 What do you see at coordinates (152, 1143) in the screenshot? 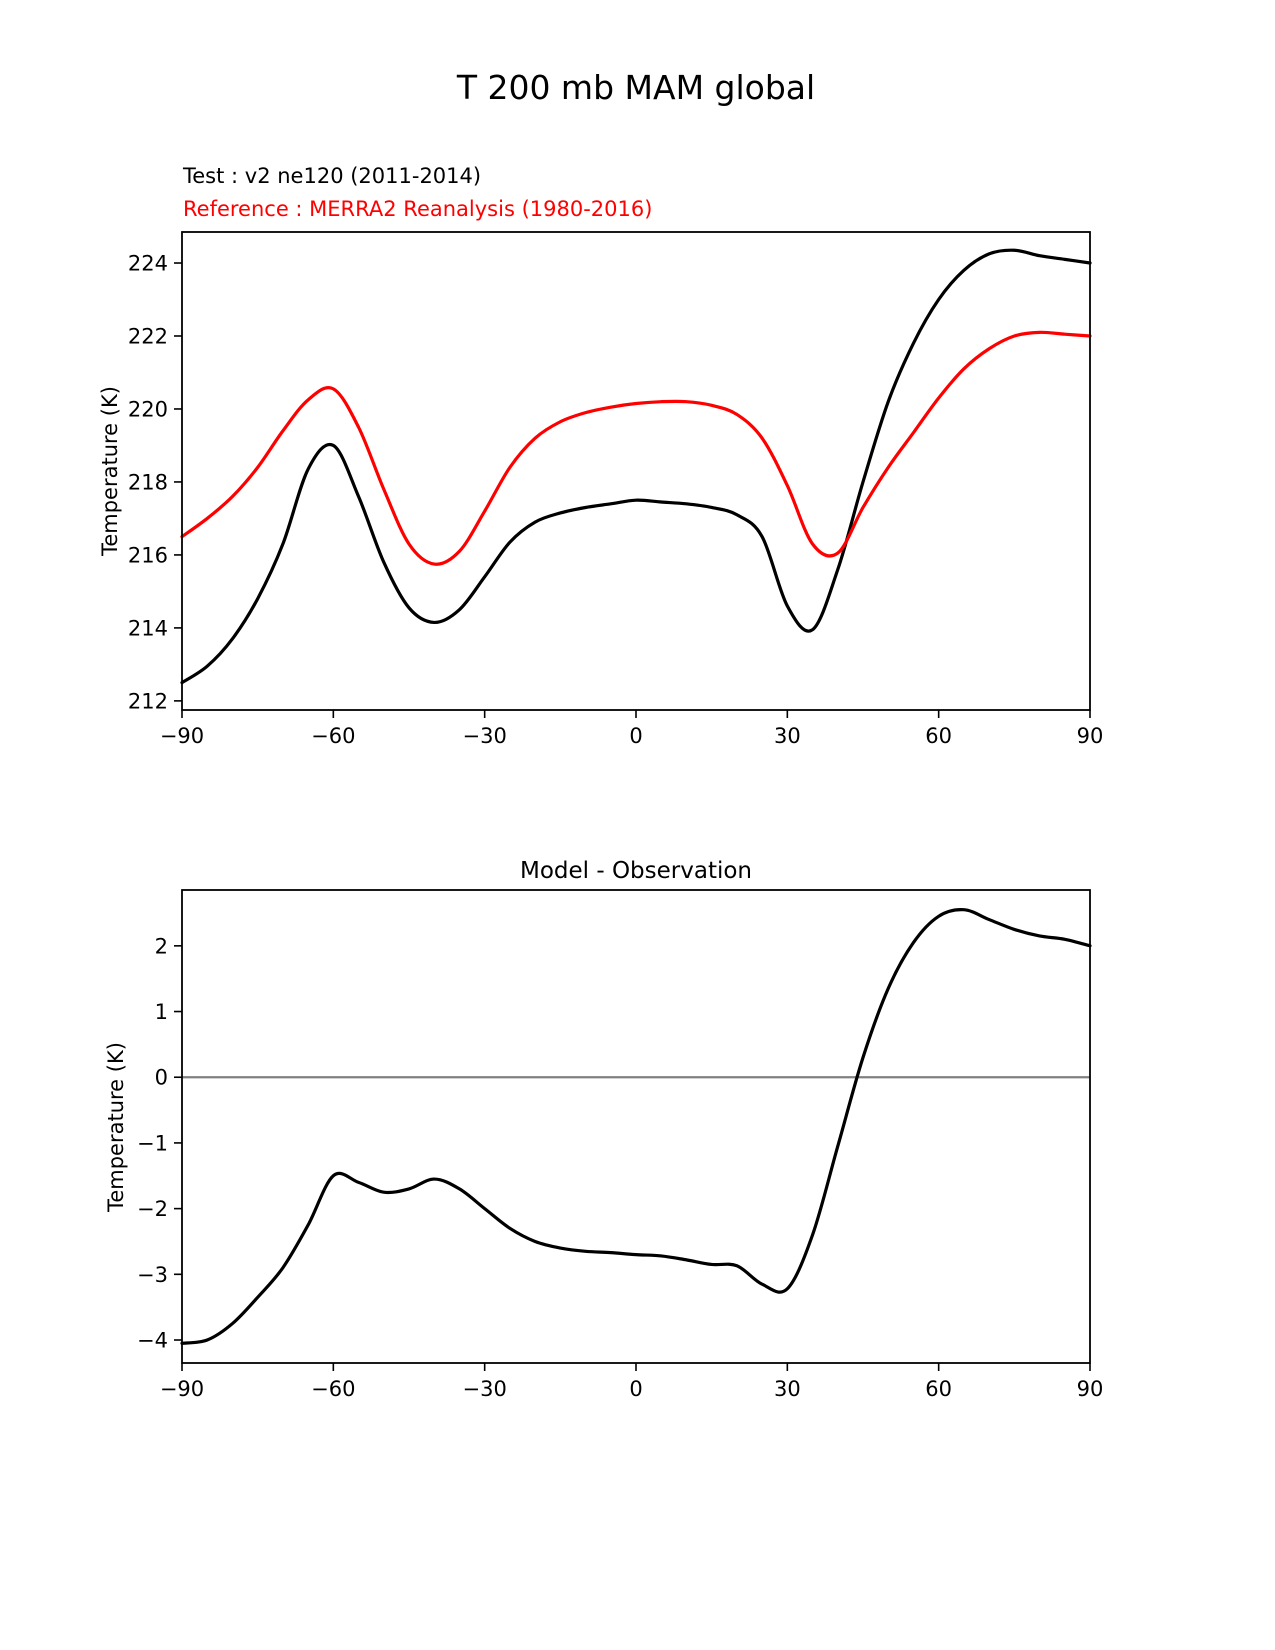
I see `y-tick-label: −1` at bounding box center [152, 1143].